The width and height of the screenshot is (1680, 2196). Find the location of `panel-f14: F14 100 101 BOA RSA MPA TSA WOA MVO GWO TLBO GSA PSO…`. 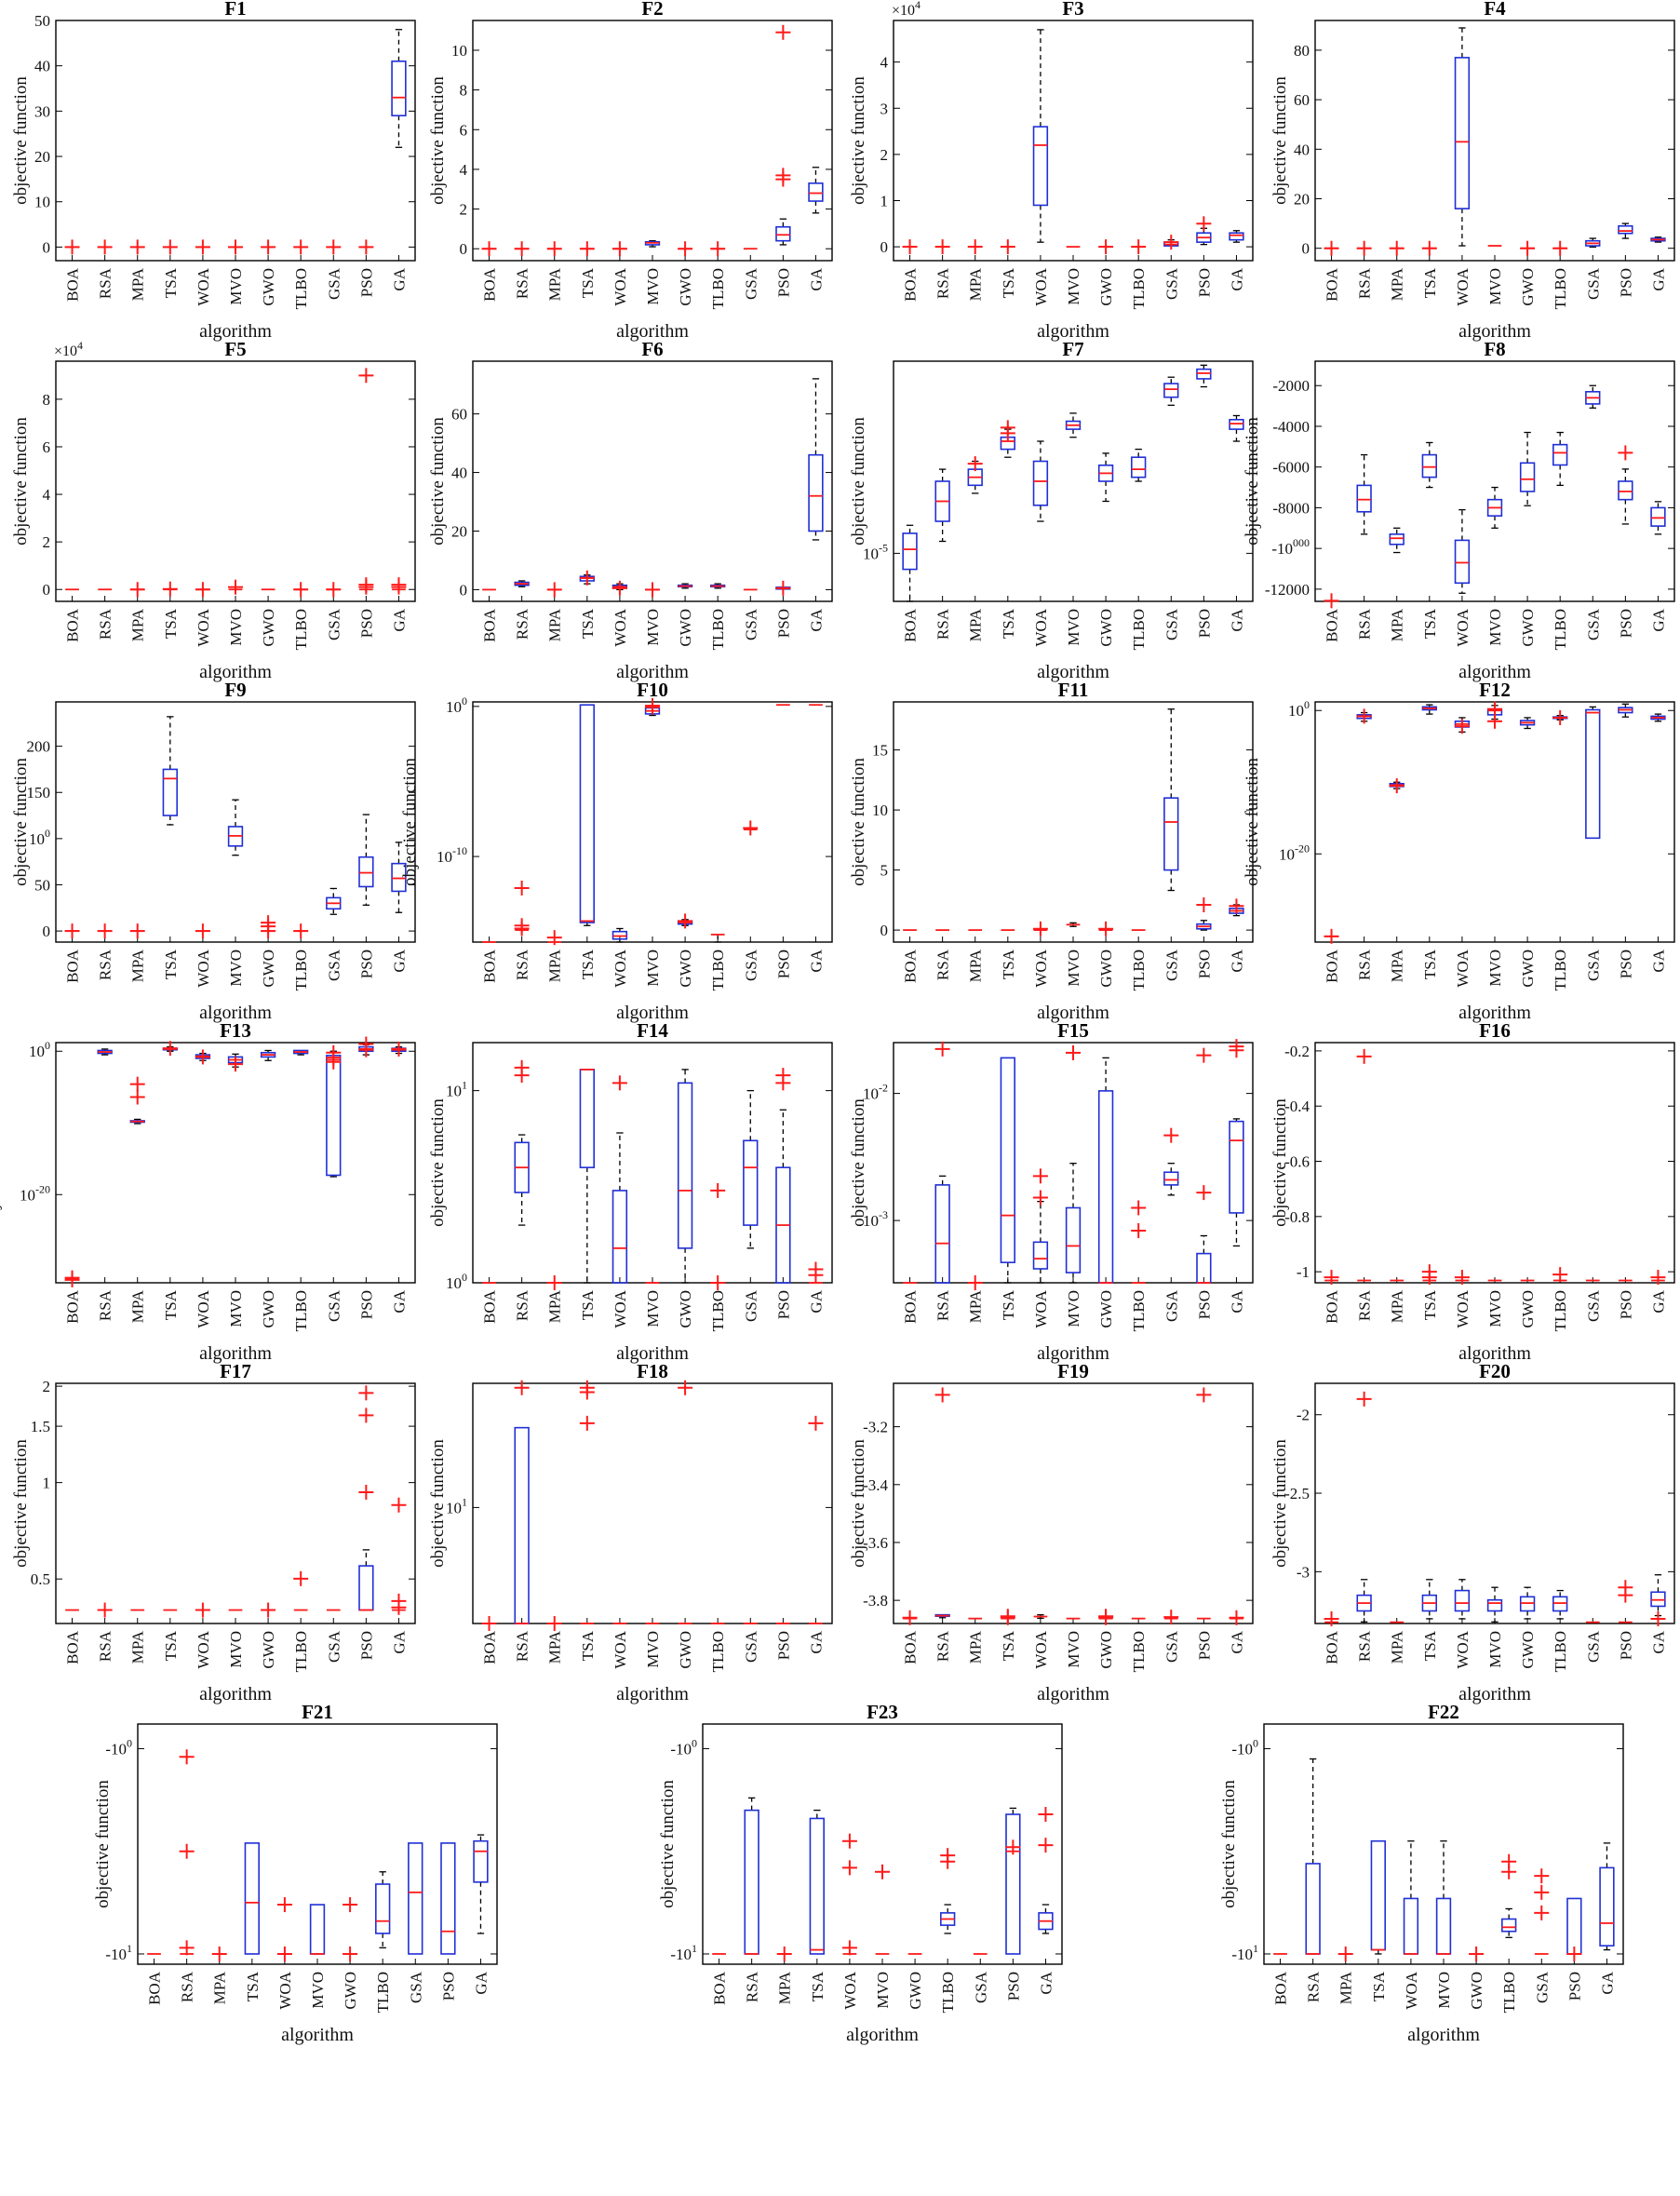

panel-f14: F14 100 101 BOA RSA MPA TSA WOA MVO GWO TLBO GSA PSO… is located at coordinates (630, 1191).